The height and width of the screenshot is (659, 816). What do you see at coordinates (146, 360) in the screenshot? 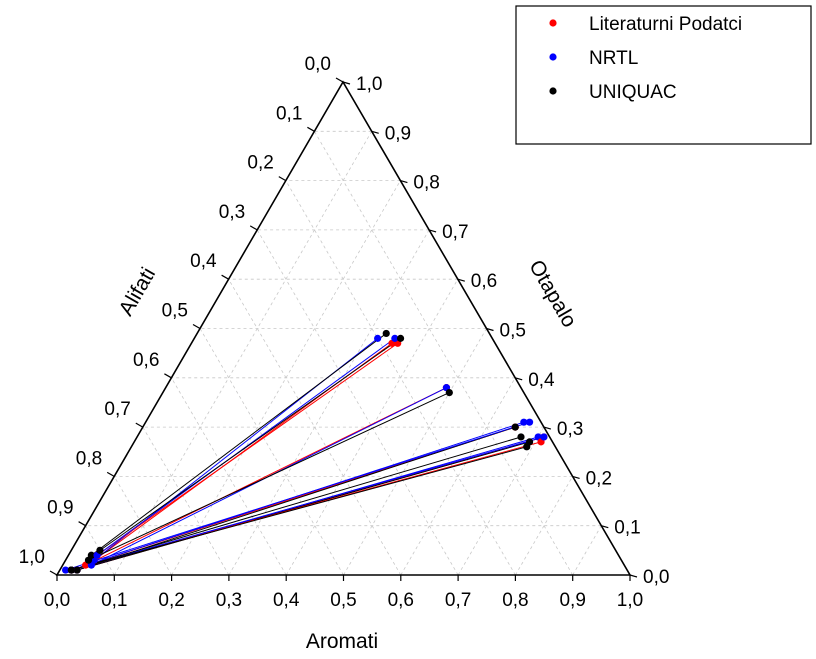
I see `left-tick-label: 0,6` at bounding box center [146, 360].